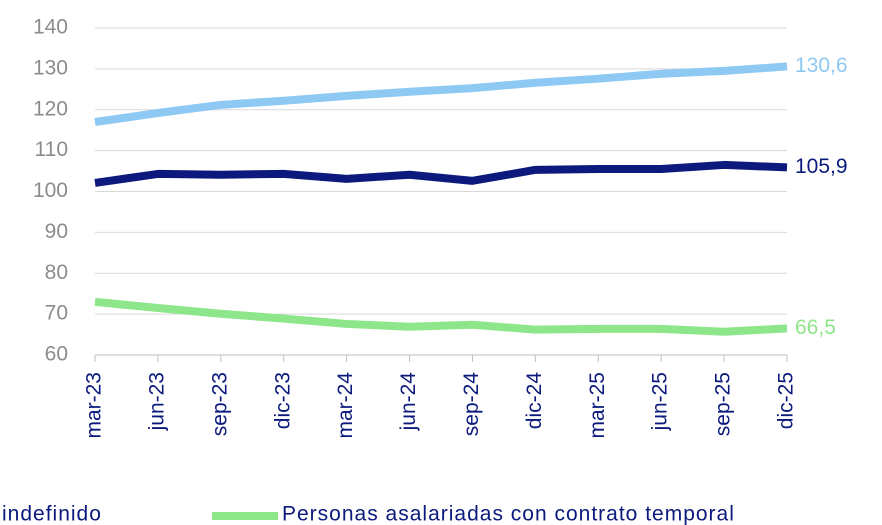  I want to click on x-tick-label: mar-25, so click(597, 405).